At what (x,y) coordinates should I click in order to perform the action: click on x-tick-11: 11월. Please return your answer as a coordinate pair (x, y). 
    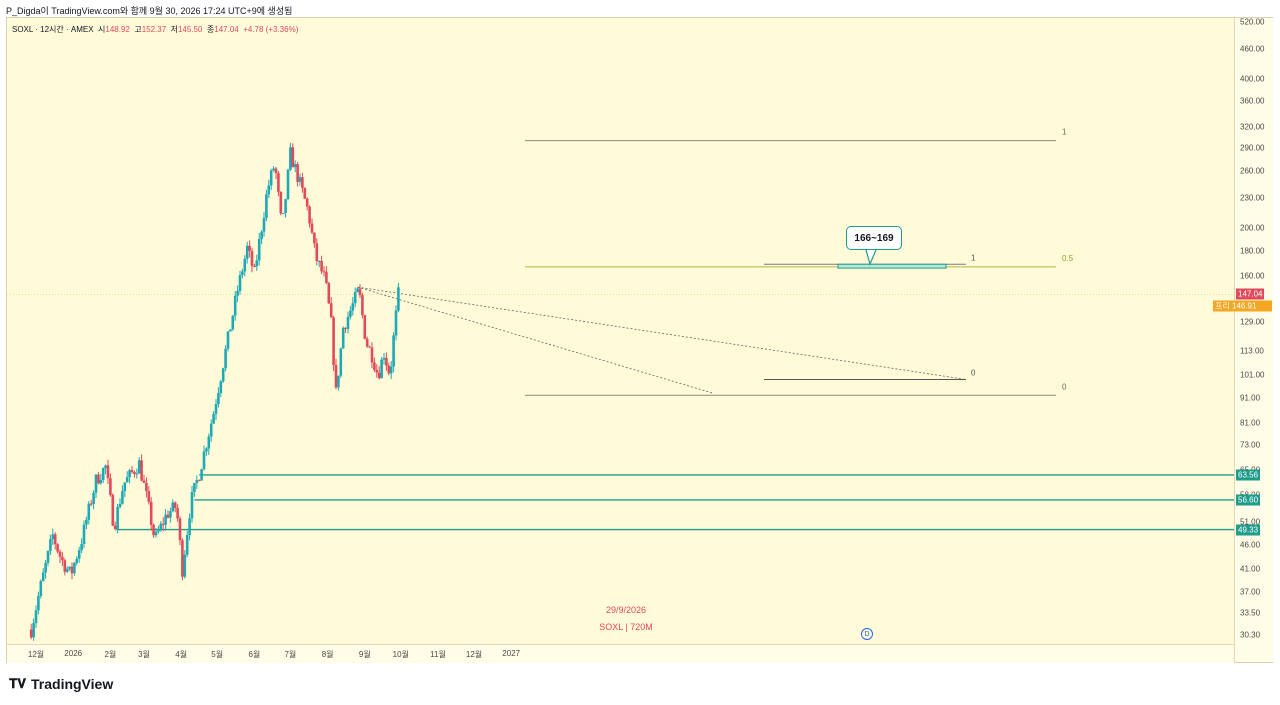
    Looking at the image, I should click on (438, 654).